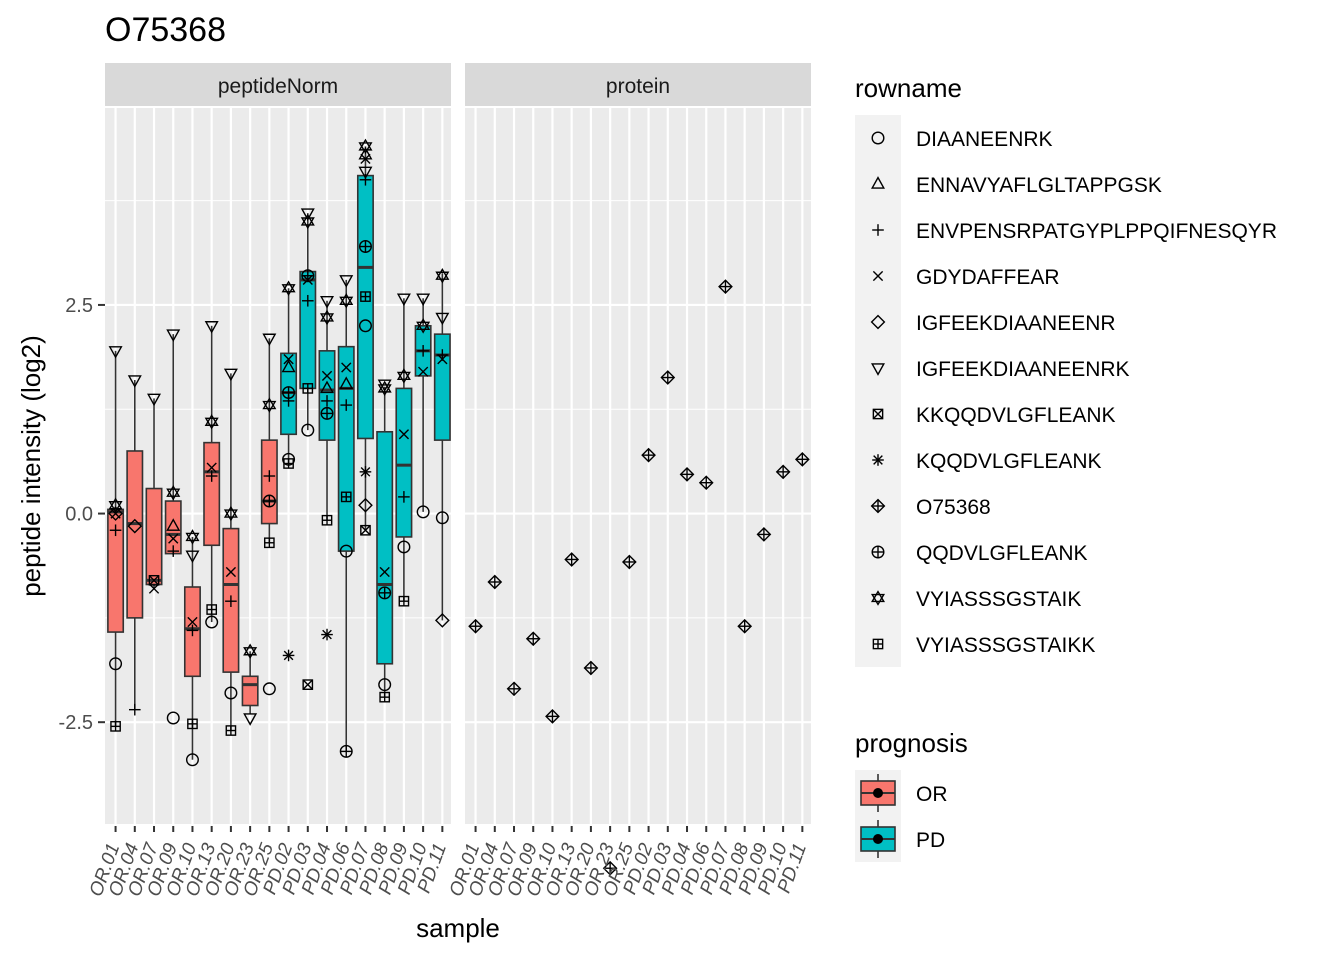 Image resolution: width=1344 pixels, height=960 pixels. I want to click on legend-symbol-cross, so click(878, 276).